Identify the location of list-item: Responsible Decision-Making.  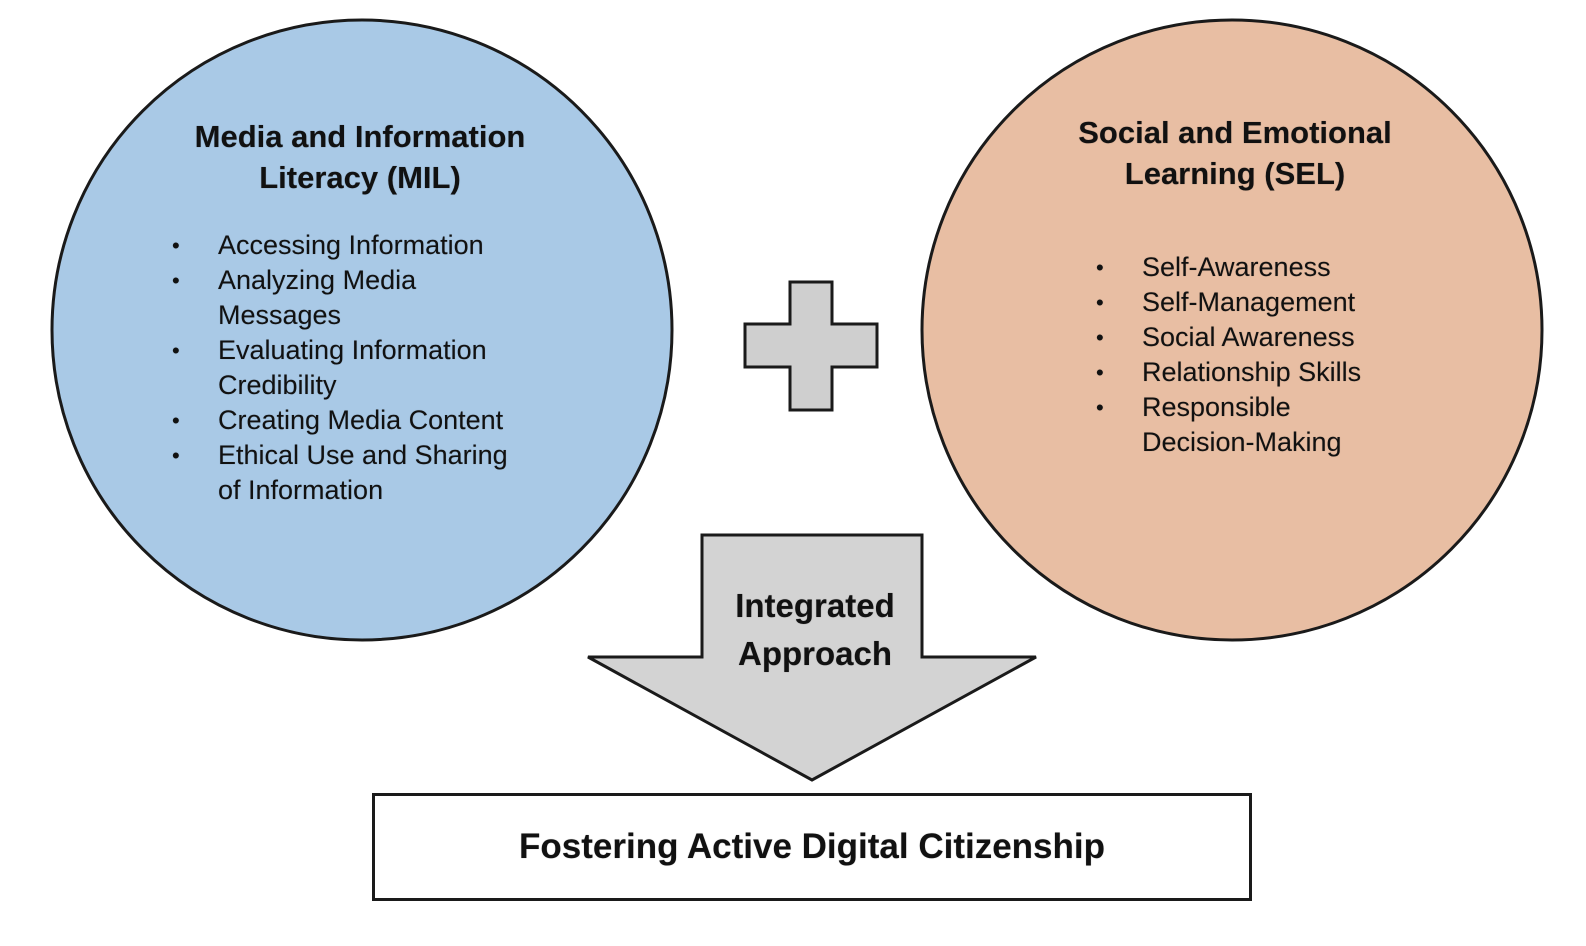
(1256, 425).